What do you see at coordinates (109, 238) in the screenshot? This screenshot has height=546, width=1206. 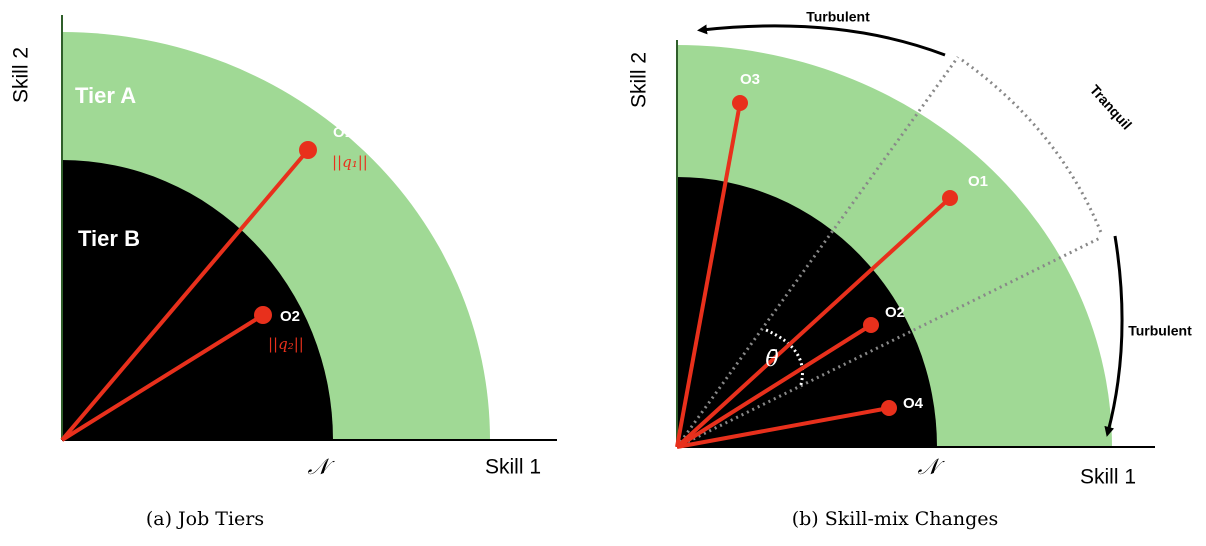 I see `region-label: Tier B` at bounding box center [109, 238].